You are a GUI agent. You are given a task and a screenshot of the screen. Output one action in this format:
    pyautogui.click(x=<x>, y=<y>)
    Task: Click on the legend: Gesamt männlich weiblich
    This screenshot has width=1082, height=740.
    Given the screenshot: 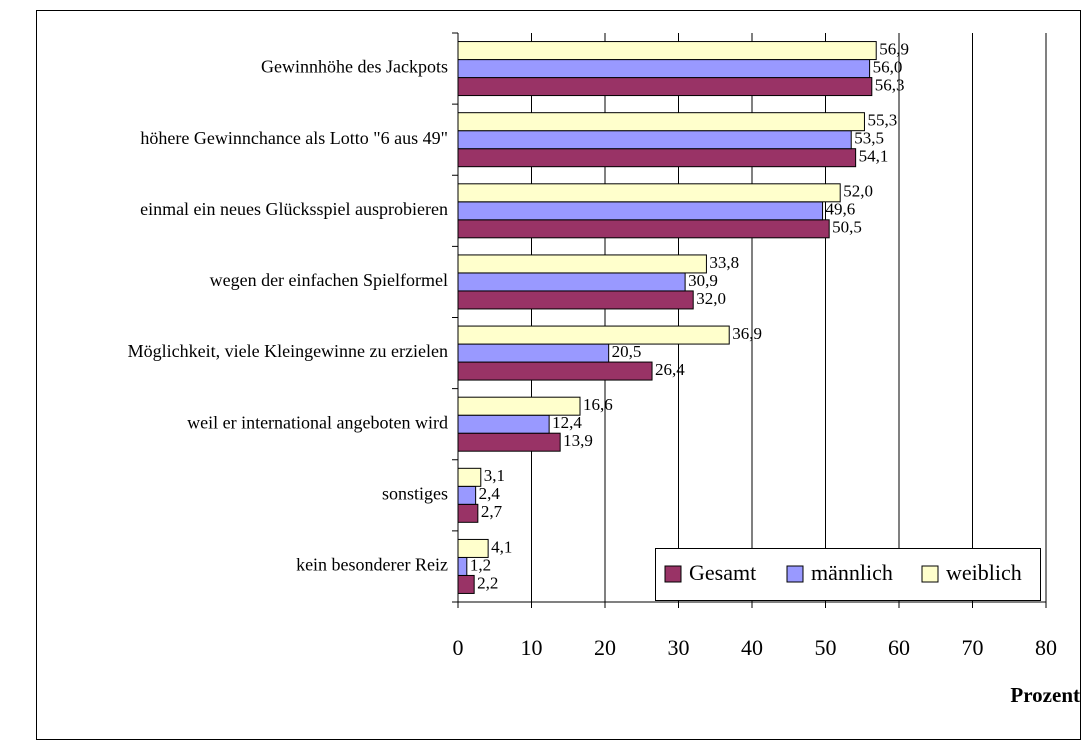 What is the action you would take?
    pyautogui.click(x=848, y=574)
    